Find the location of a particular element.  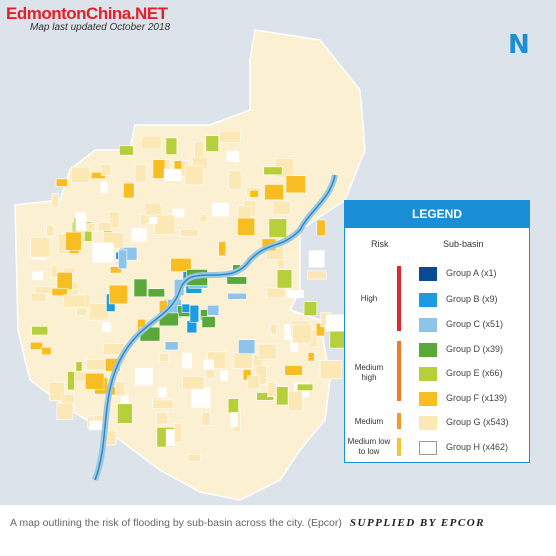

legend-label: Group F (x139) is located at coordinates (477, 398).